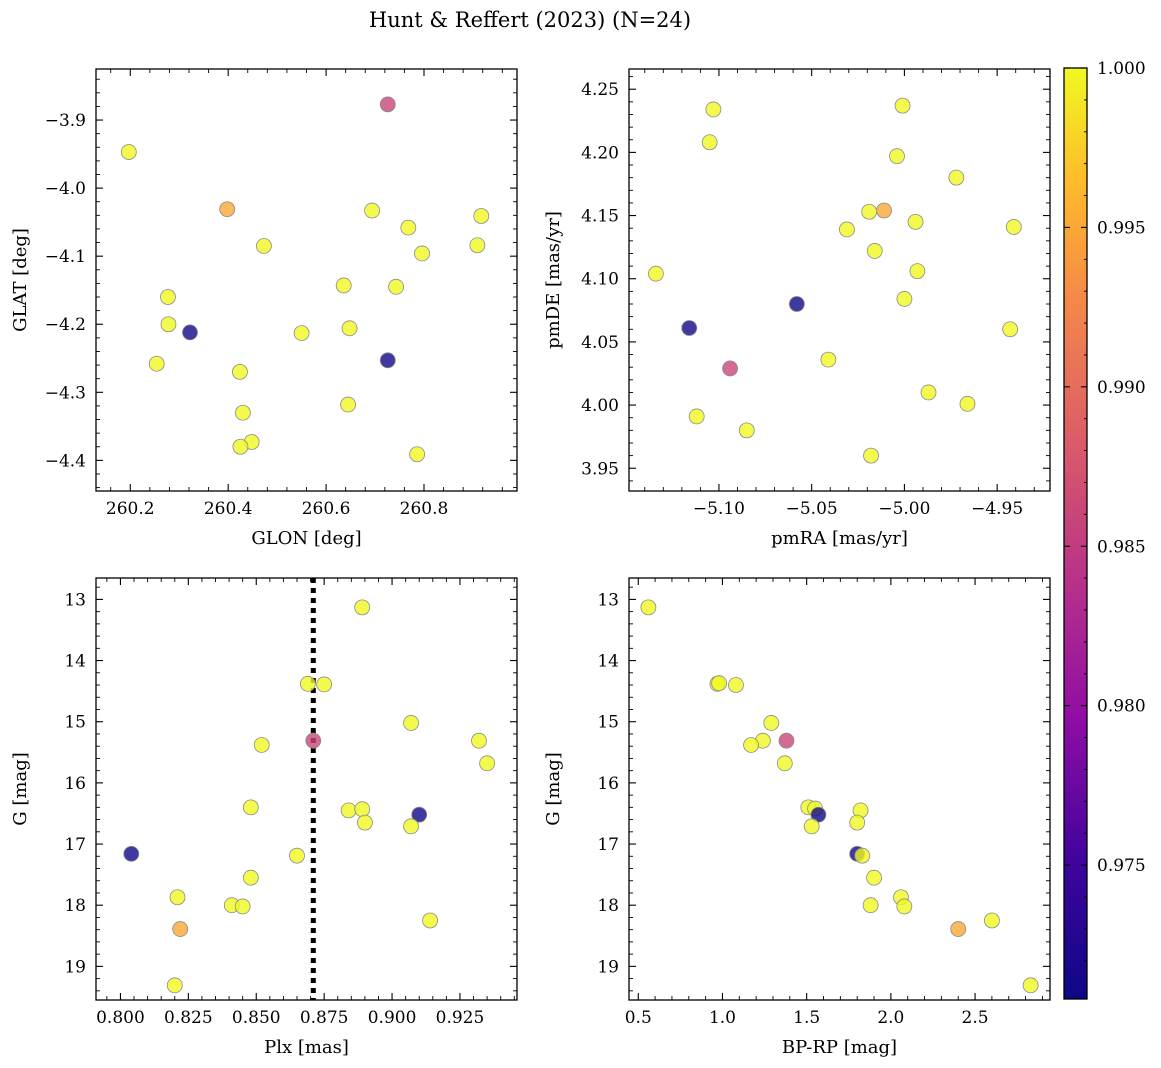 The width and height of the screenshot is (1161, 1068). What do you see at coordinates (75, 723) in the screenshot?
I see `y-tick-label: 15` at bounding box center [75, 723].